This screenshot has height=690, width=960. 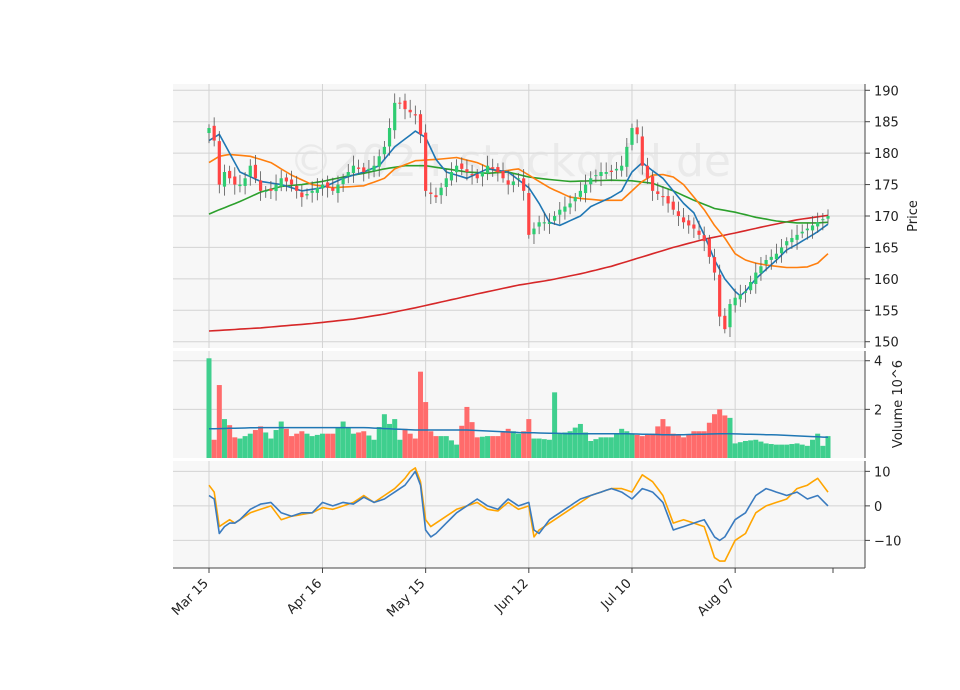 What do you see at coordinates (878, 362) in the screenshot?
I see `y-tick-label: 4` at bounding box center [878, 362].